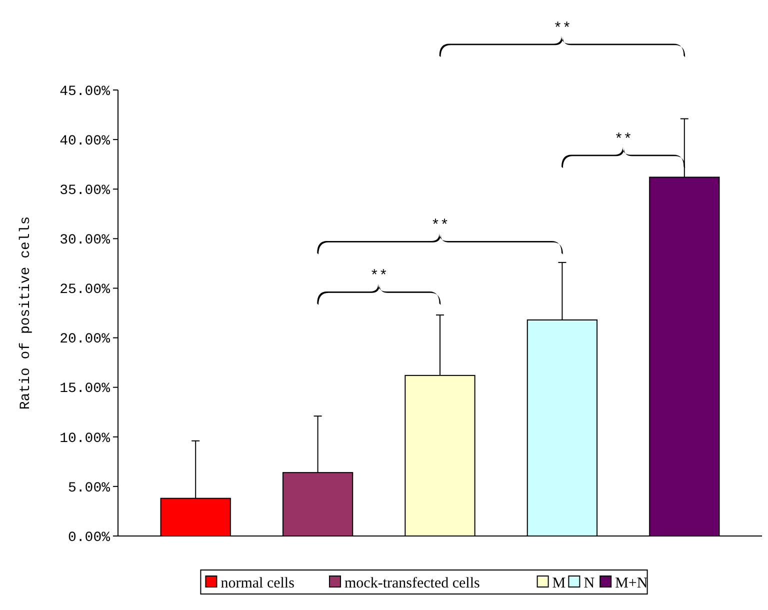 The width and height of the screenshot is (768, 610). I want to click on y-tick-label: 45.00%, so click(85, 92).